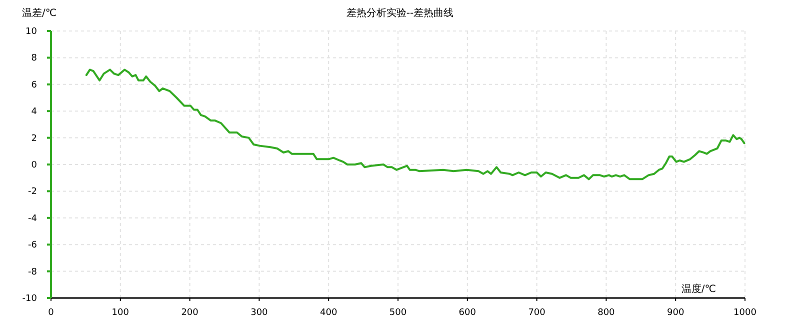 This screenshot has width=800, height=336. Describe the element at coordinates (607, 313) in the screenshot. I see `x-tick-label: 800` at that location.